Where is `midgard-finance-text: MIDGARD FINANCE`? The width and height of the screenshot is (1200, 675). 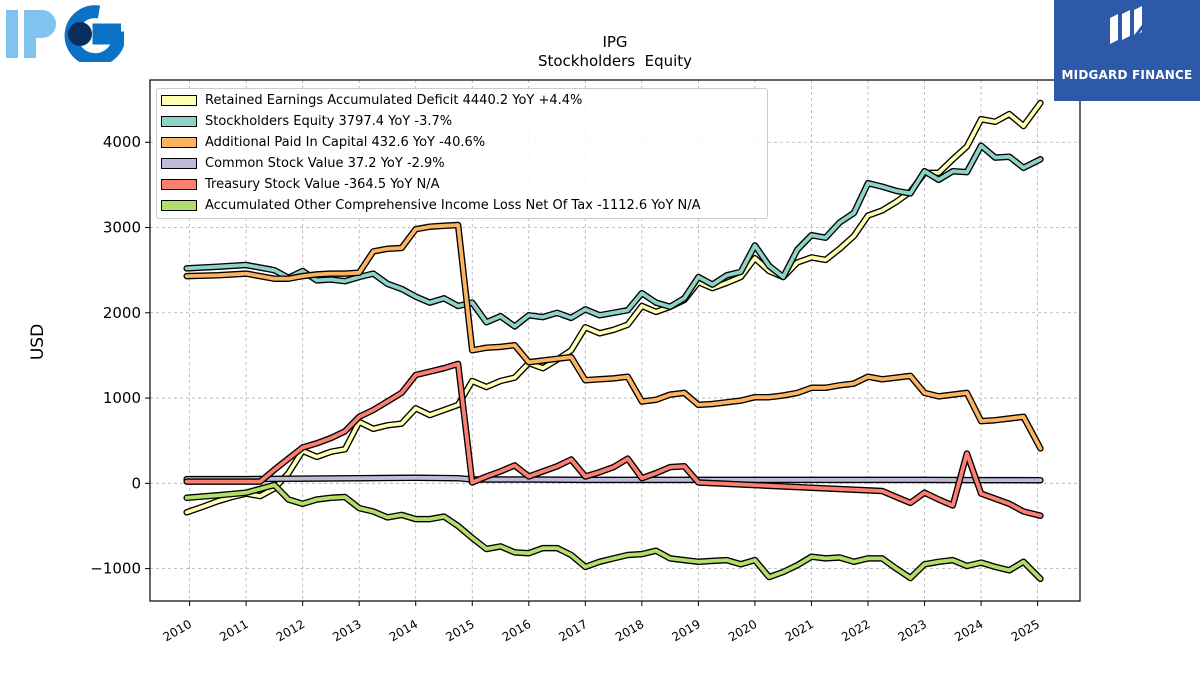 midgard-finance-text: MIDGARD FINANCE is located at coordinates (1127, 75).